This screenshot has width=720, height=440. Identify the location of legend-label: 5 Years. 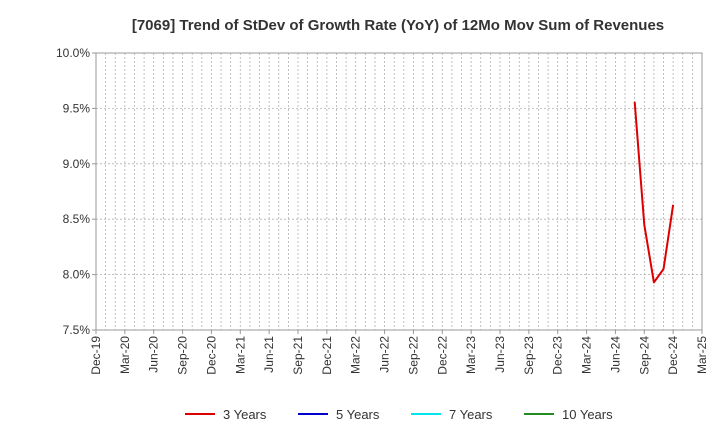
(358, 414).